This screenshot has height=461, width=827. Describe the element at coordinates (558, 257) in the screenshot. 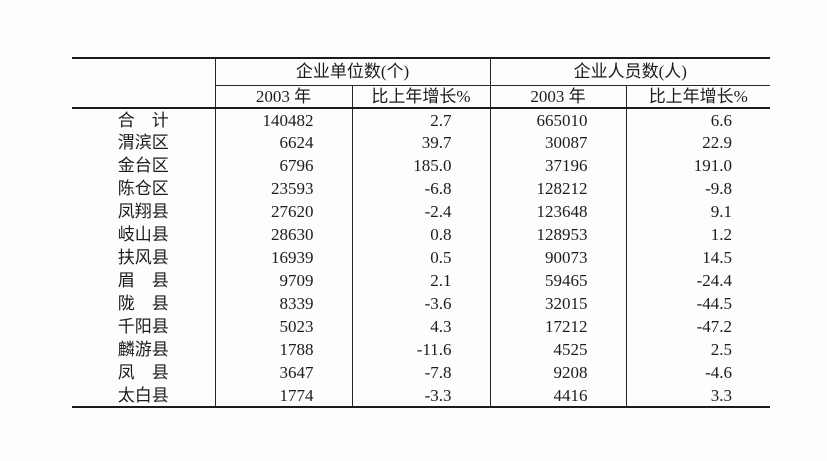

I see `cell: 90073` at that location.